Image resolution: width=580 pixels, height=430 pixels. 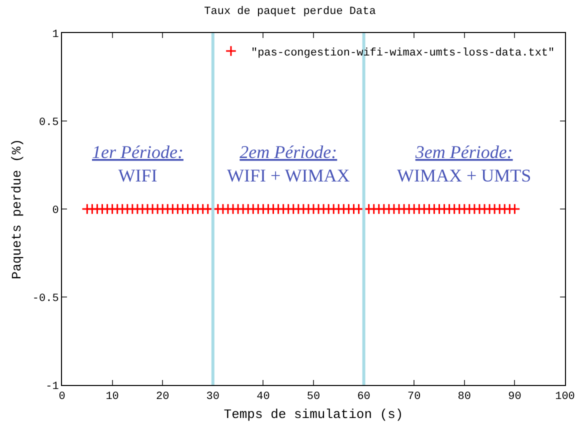 I want to click on y-tick-label: 0.5, so click(x=48, y=122).